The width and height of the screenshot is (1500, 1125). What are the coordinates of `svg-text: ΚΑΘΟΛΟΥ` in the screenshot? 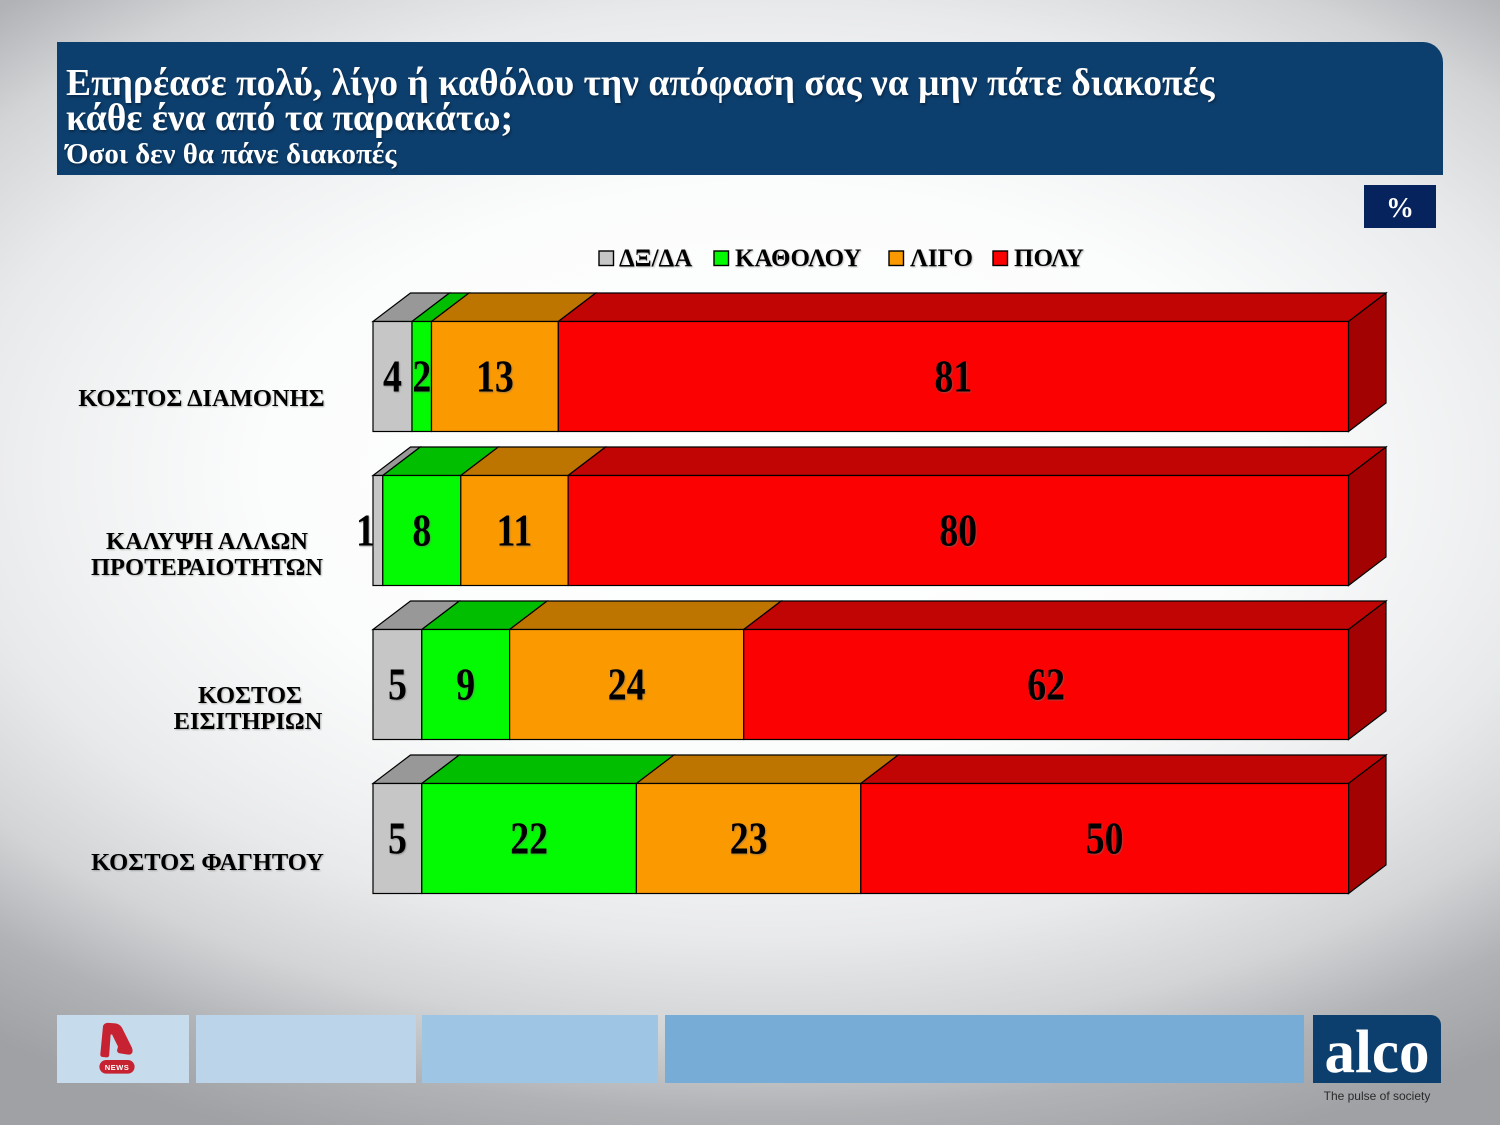 It's located at (798, 258).